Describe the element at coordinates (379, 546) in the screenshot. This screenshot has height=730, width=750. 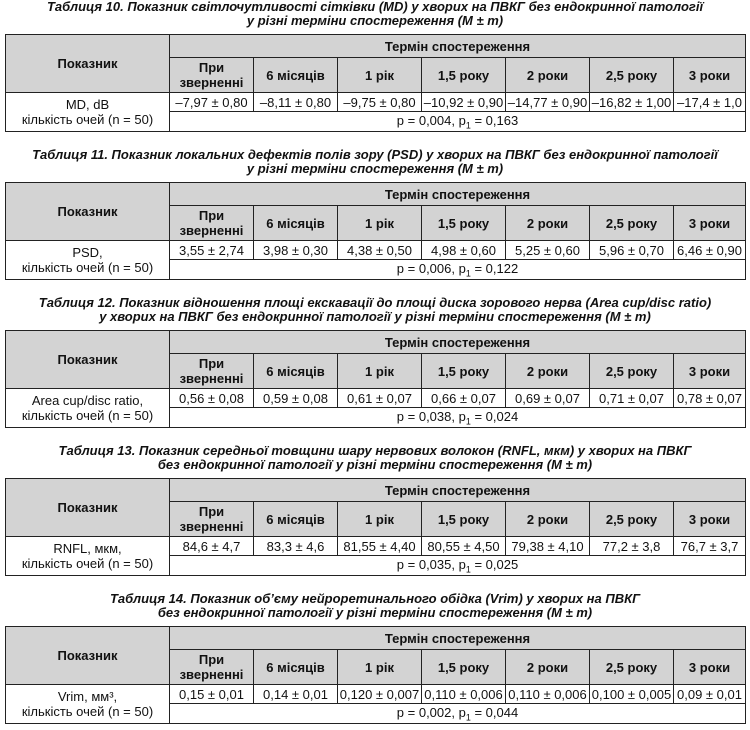
I see `value-cell: 81,55 ± 4,40` at that location.